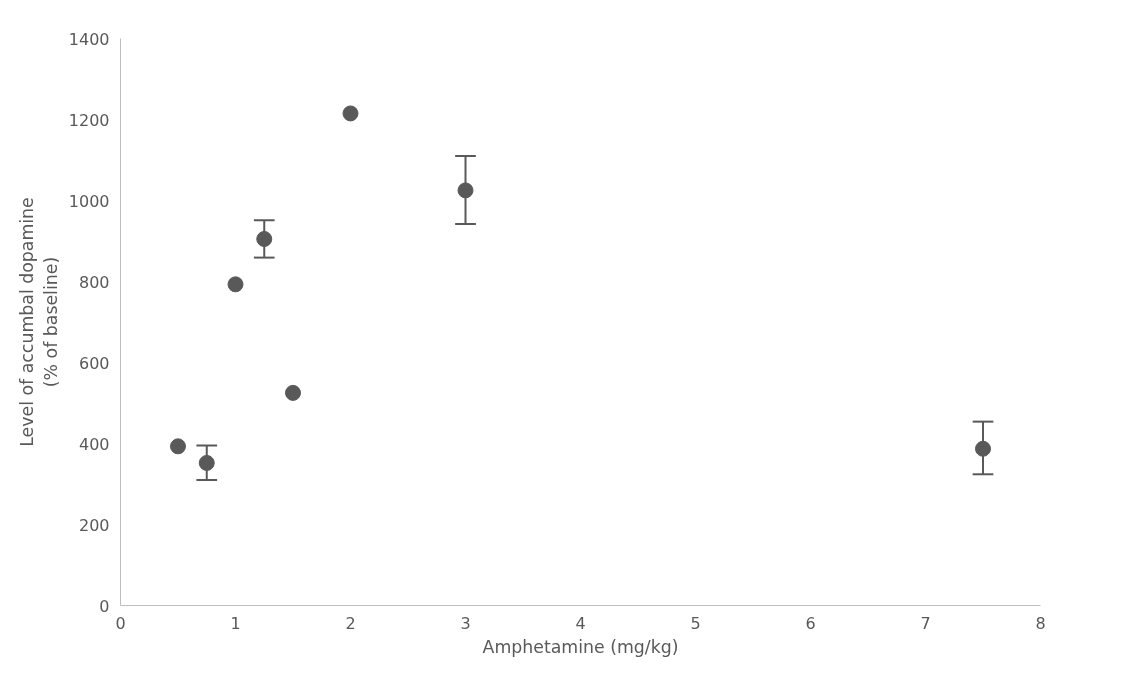 This screenshot has width=1125, height=675. What do you see at coordinates (89, 39) in the screenshot?
I see `y-tick-label: 1400` at bounding box center [89, 39].